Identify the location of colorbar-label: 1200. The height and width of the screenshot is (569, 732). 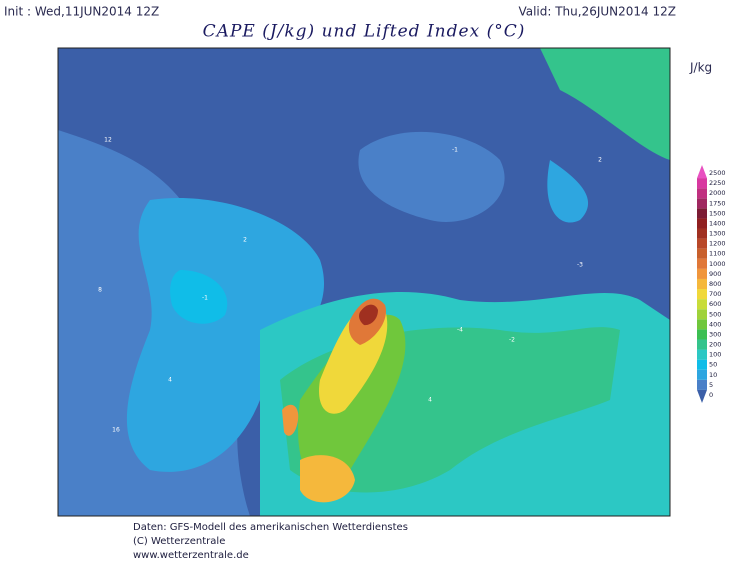
(717, 244).